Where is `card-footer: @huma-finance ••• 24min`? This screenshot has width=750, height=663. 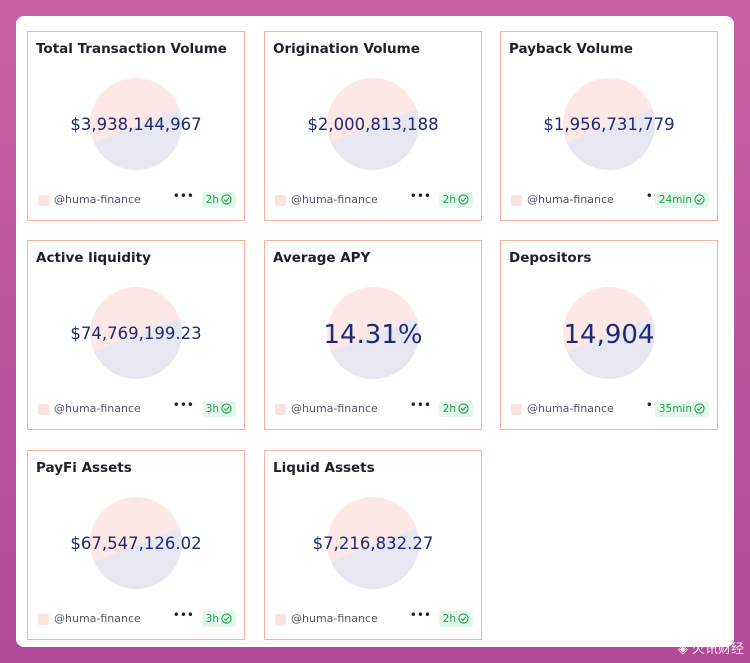
card-footer: @huma-finance ••• 24min is located at coordinates (609, 199).